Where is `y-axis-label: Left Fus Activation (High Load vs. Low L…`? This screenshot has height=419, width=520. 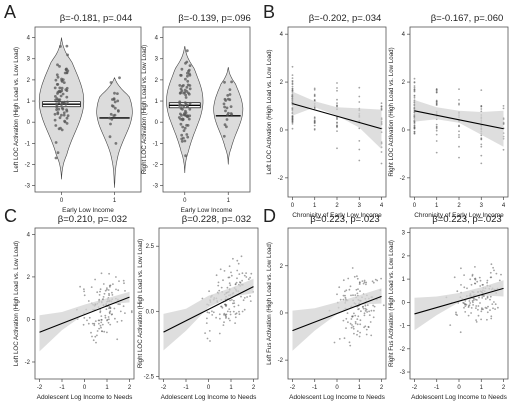 y-axis-label: Left Fus Activation (High Load vs. Low L… is located at coordinates (269, 303).